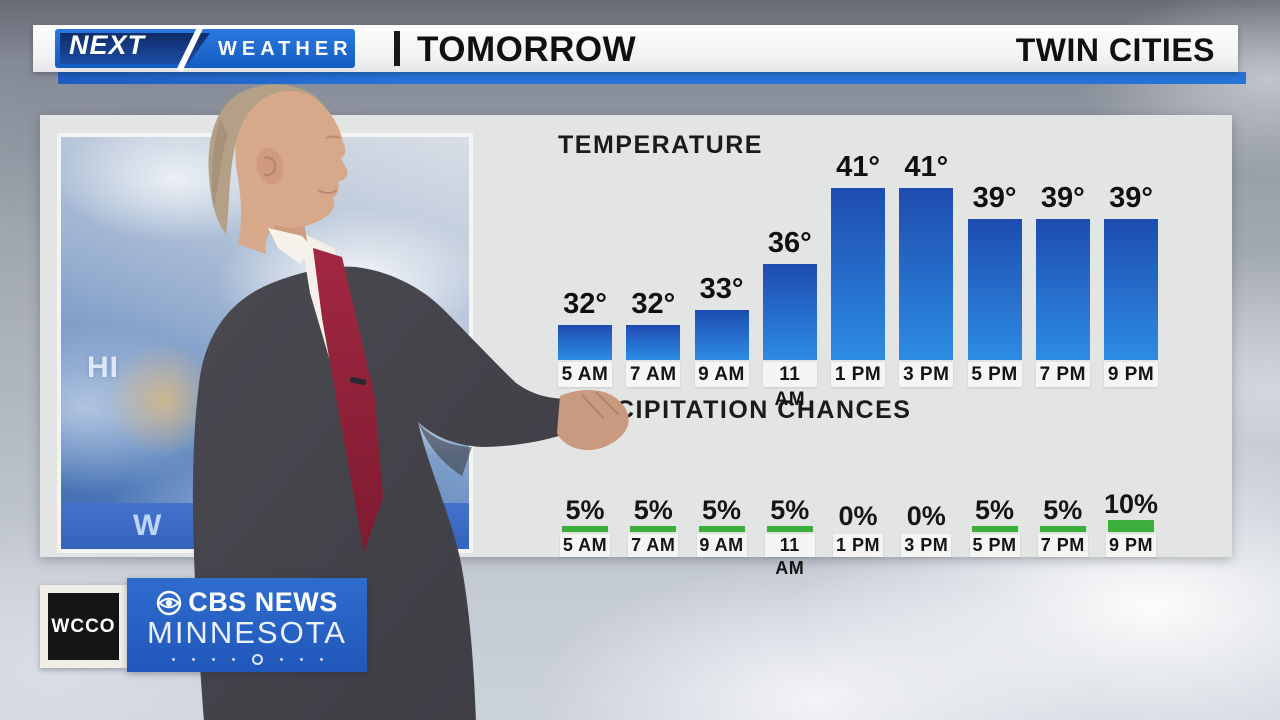  I want to click on cbs-logo-box: CBS NEWS MINNESOTA, so click(247, 625).